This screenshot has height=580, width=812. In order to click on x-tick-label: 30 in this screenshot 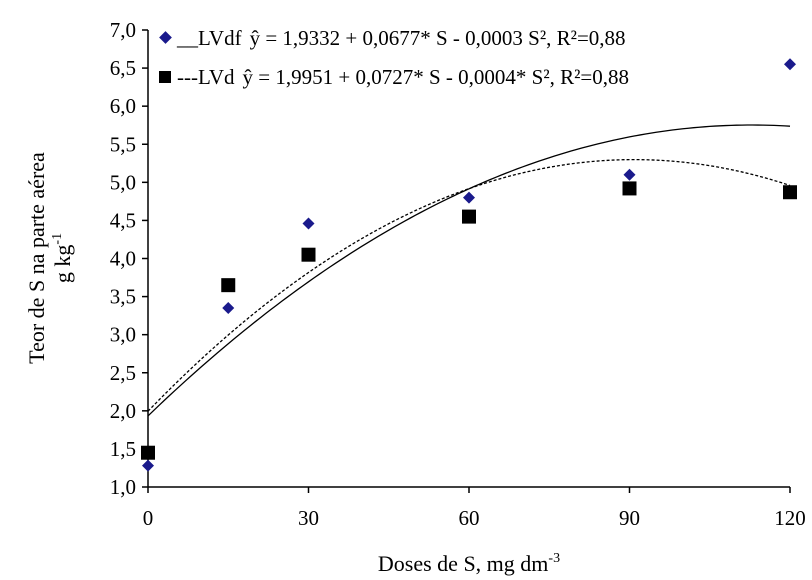, I will do `click(308, 518)`.